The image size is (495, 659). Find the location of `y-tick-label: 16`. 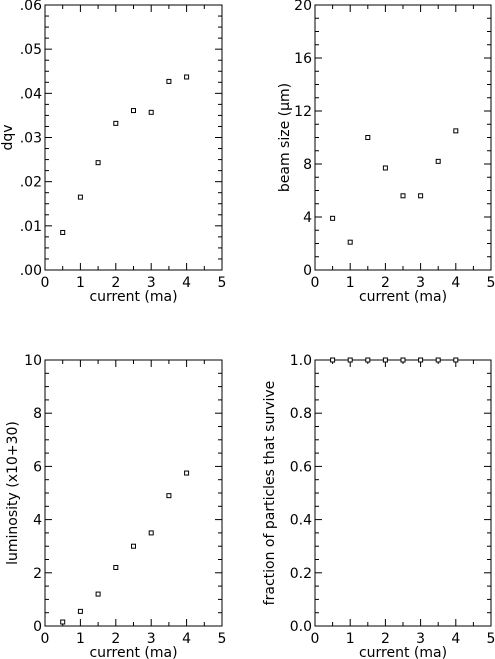

y-tick-label: 16 is located at coordinates (303, 59).